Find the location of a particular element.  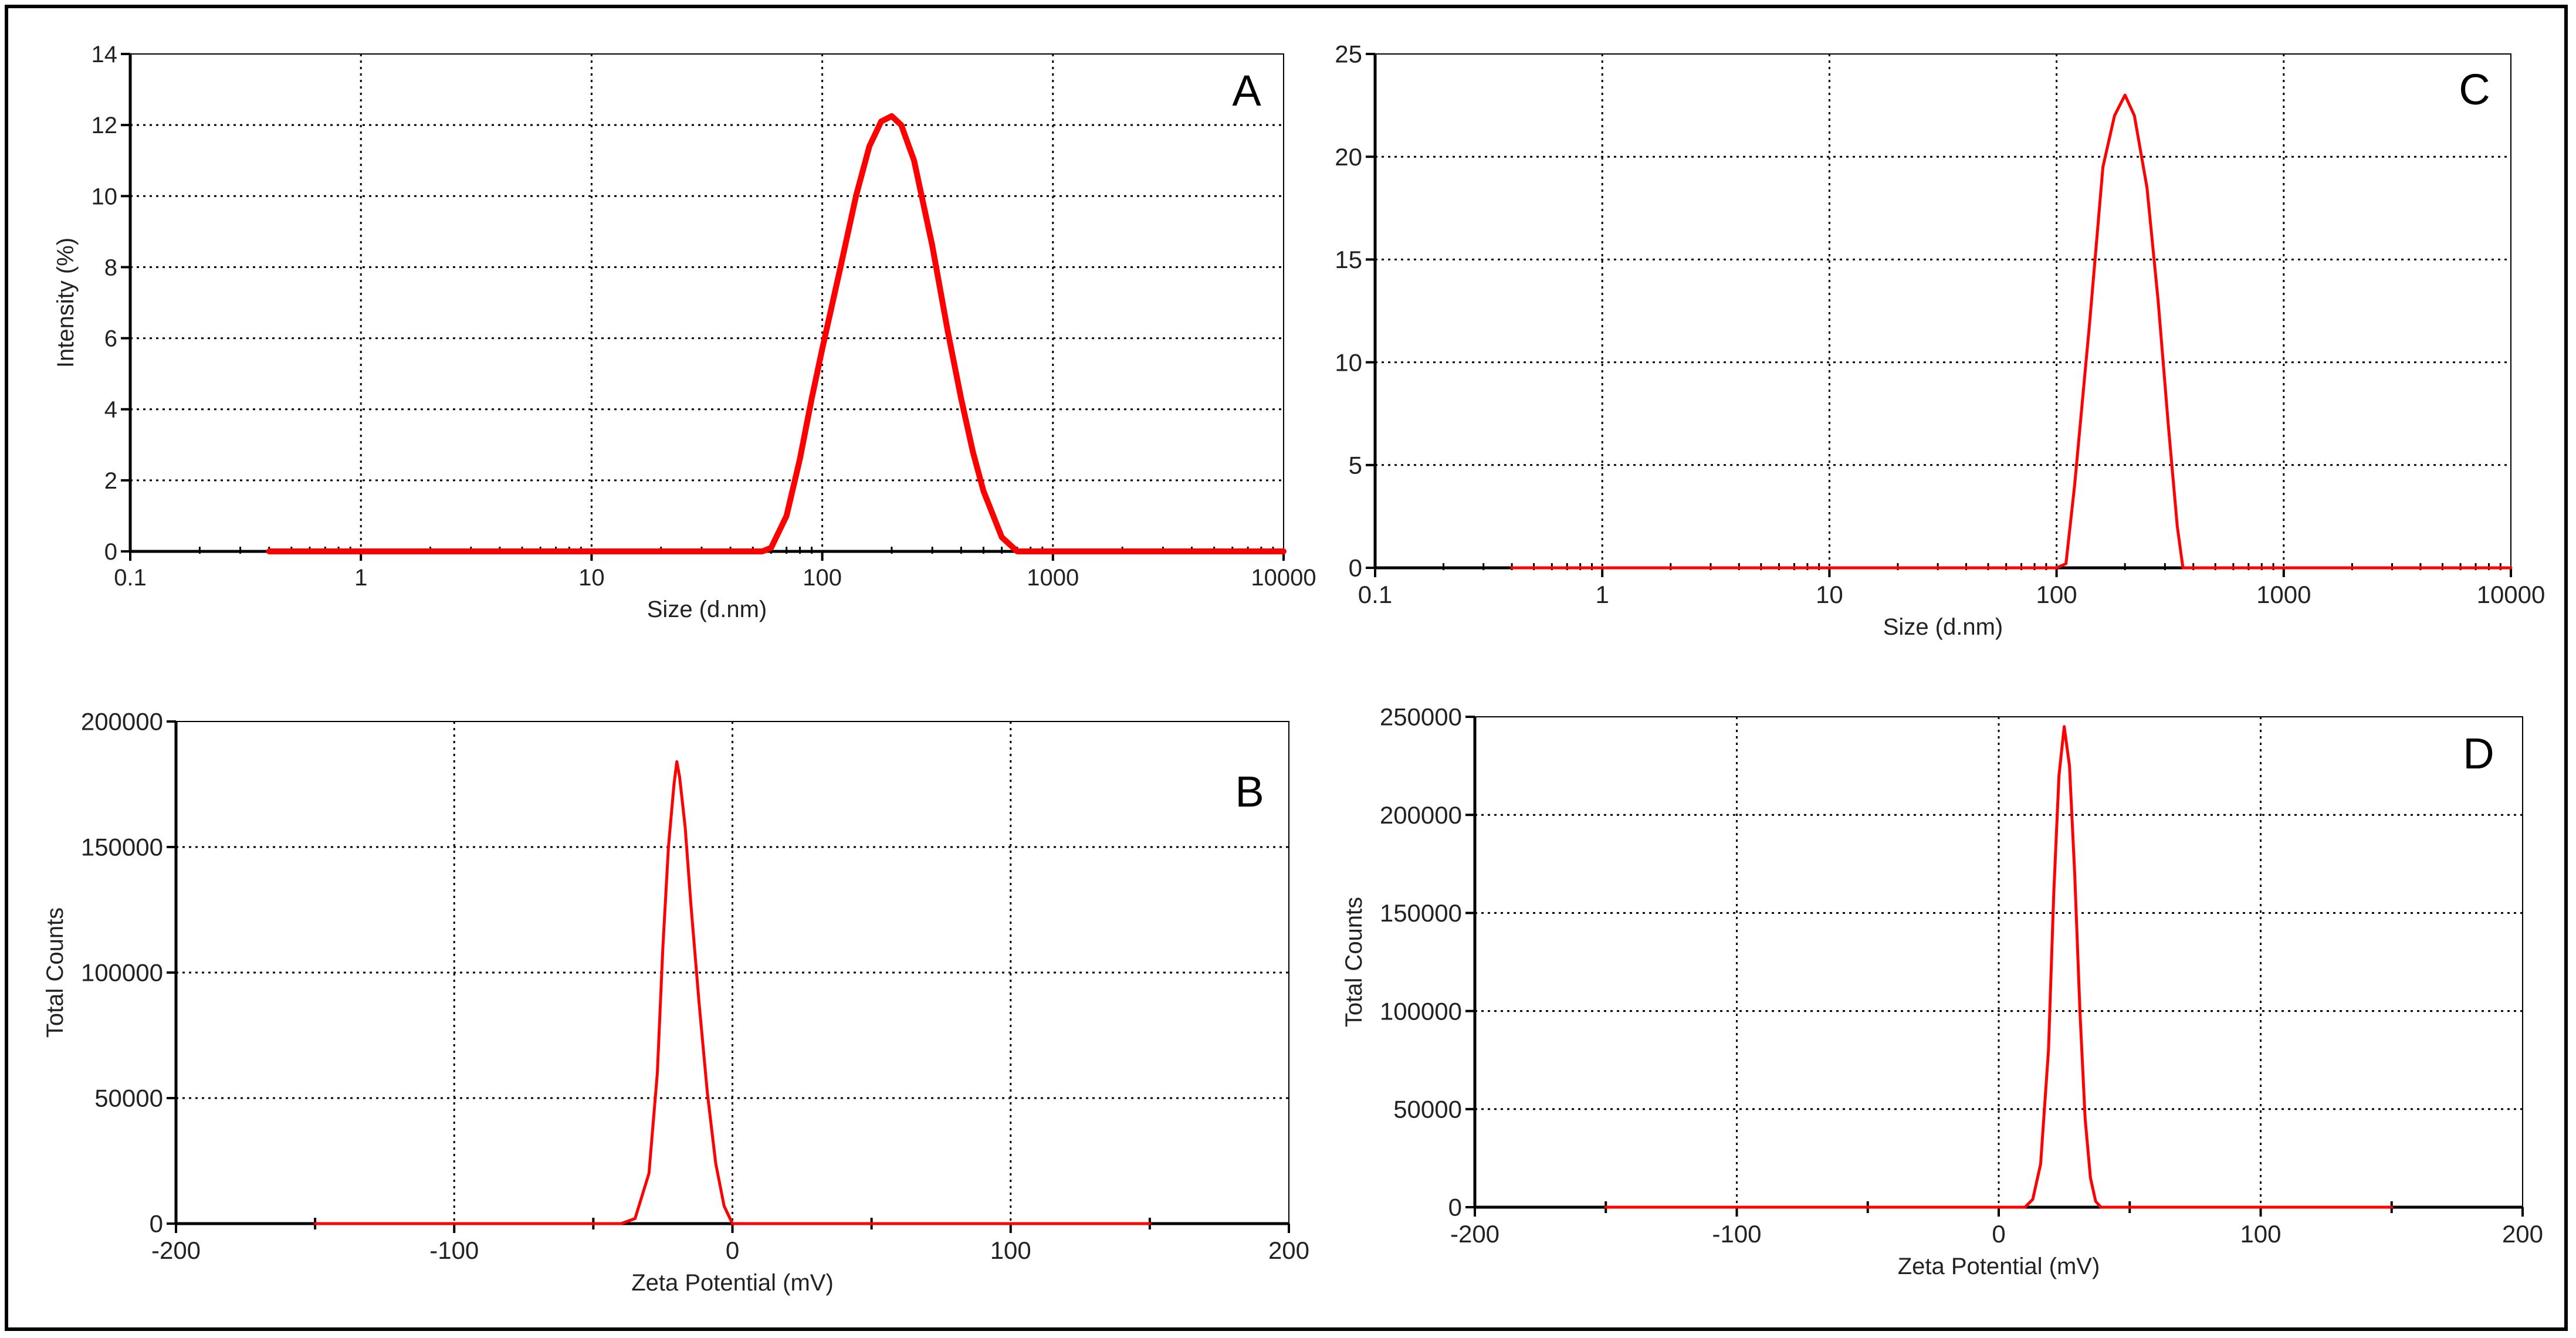

panel-b-letter: B is located at coordinates (1249, 791).